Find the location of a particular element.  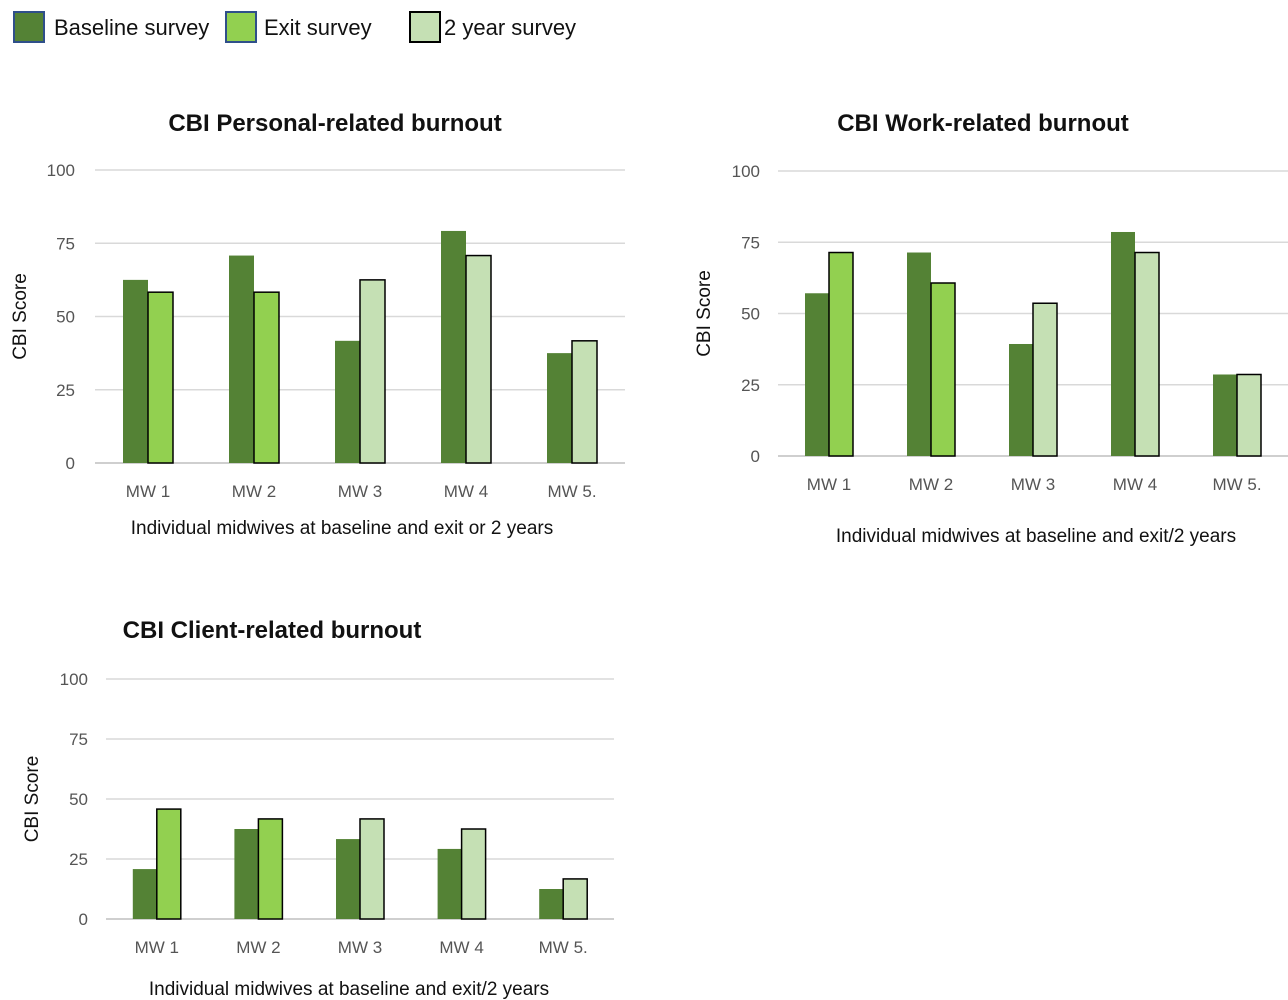

legend-label-2: Exit survey is located at coordinates (318, 27).